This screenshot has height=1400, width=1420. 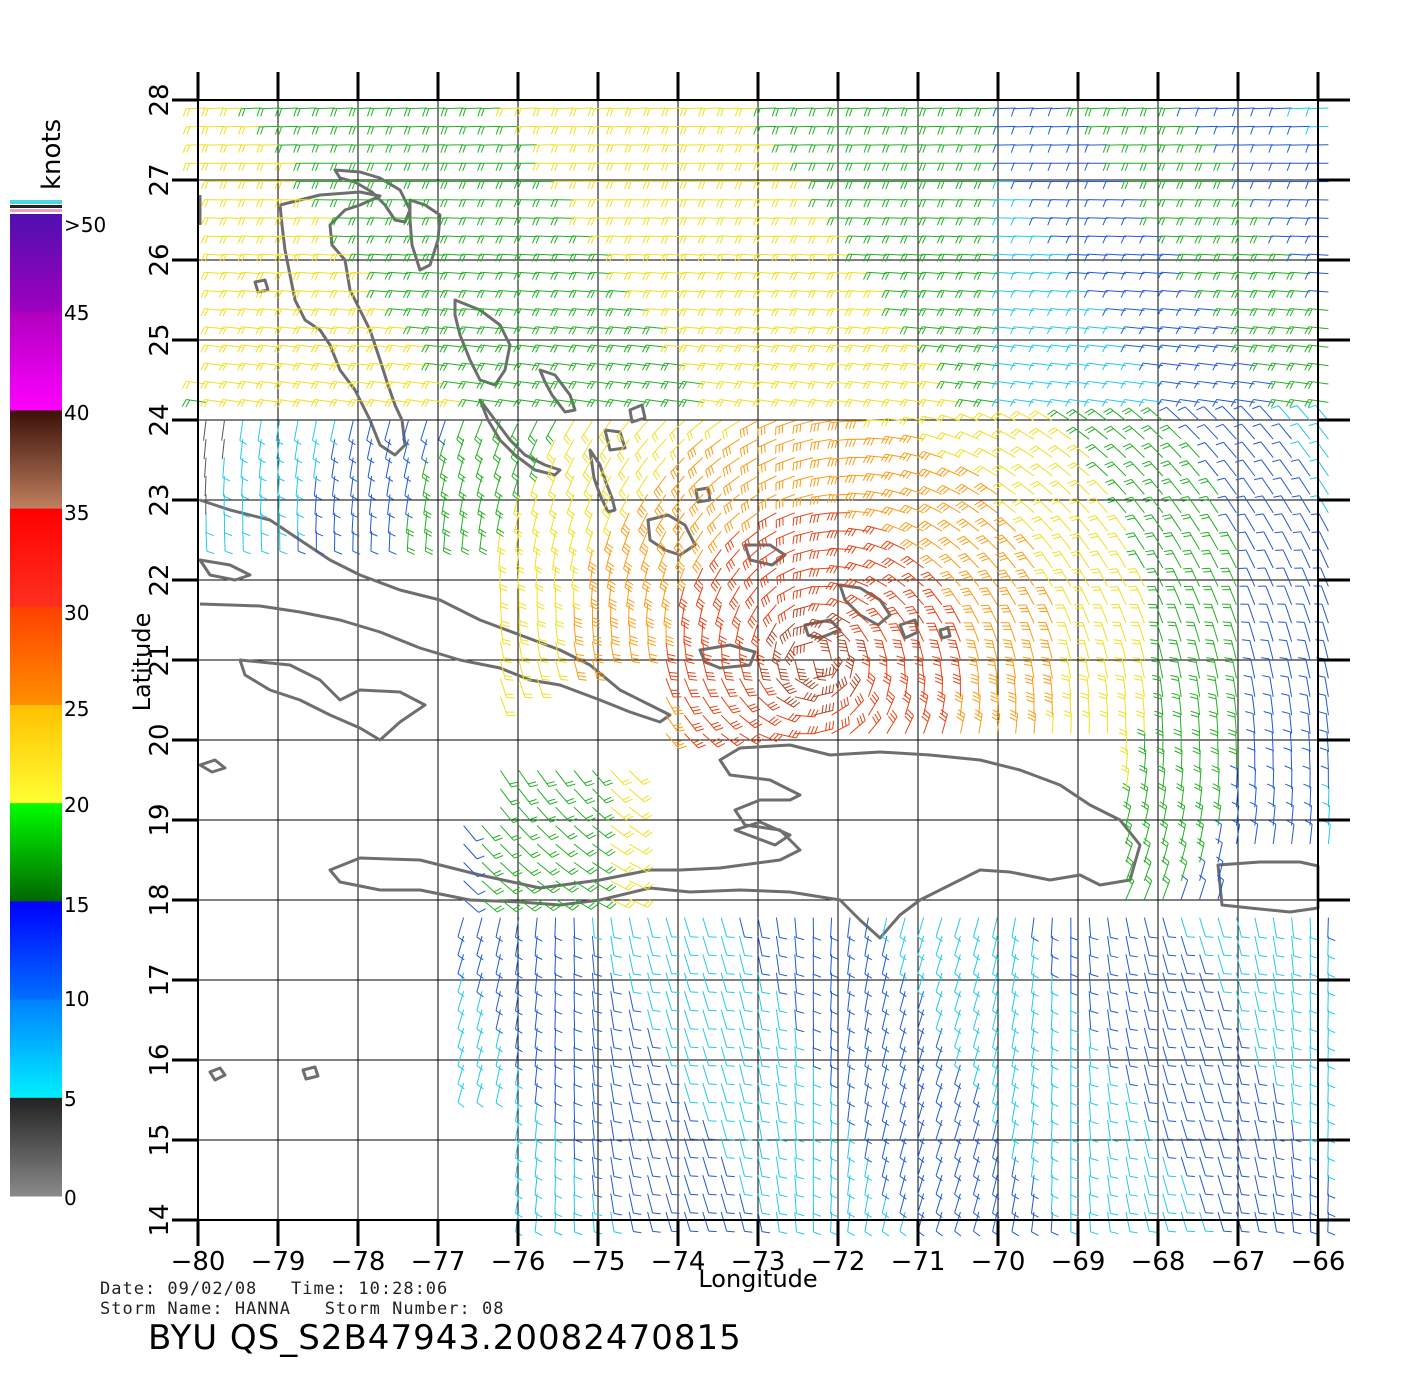 What do you see at coordinates (1158, 1262) in the screenshot?
I see `x-tick-label: −68` at bounding box center [1158, 1262].